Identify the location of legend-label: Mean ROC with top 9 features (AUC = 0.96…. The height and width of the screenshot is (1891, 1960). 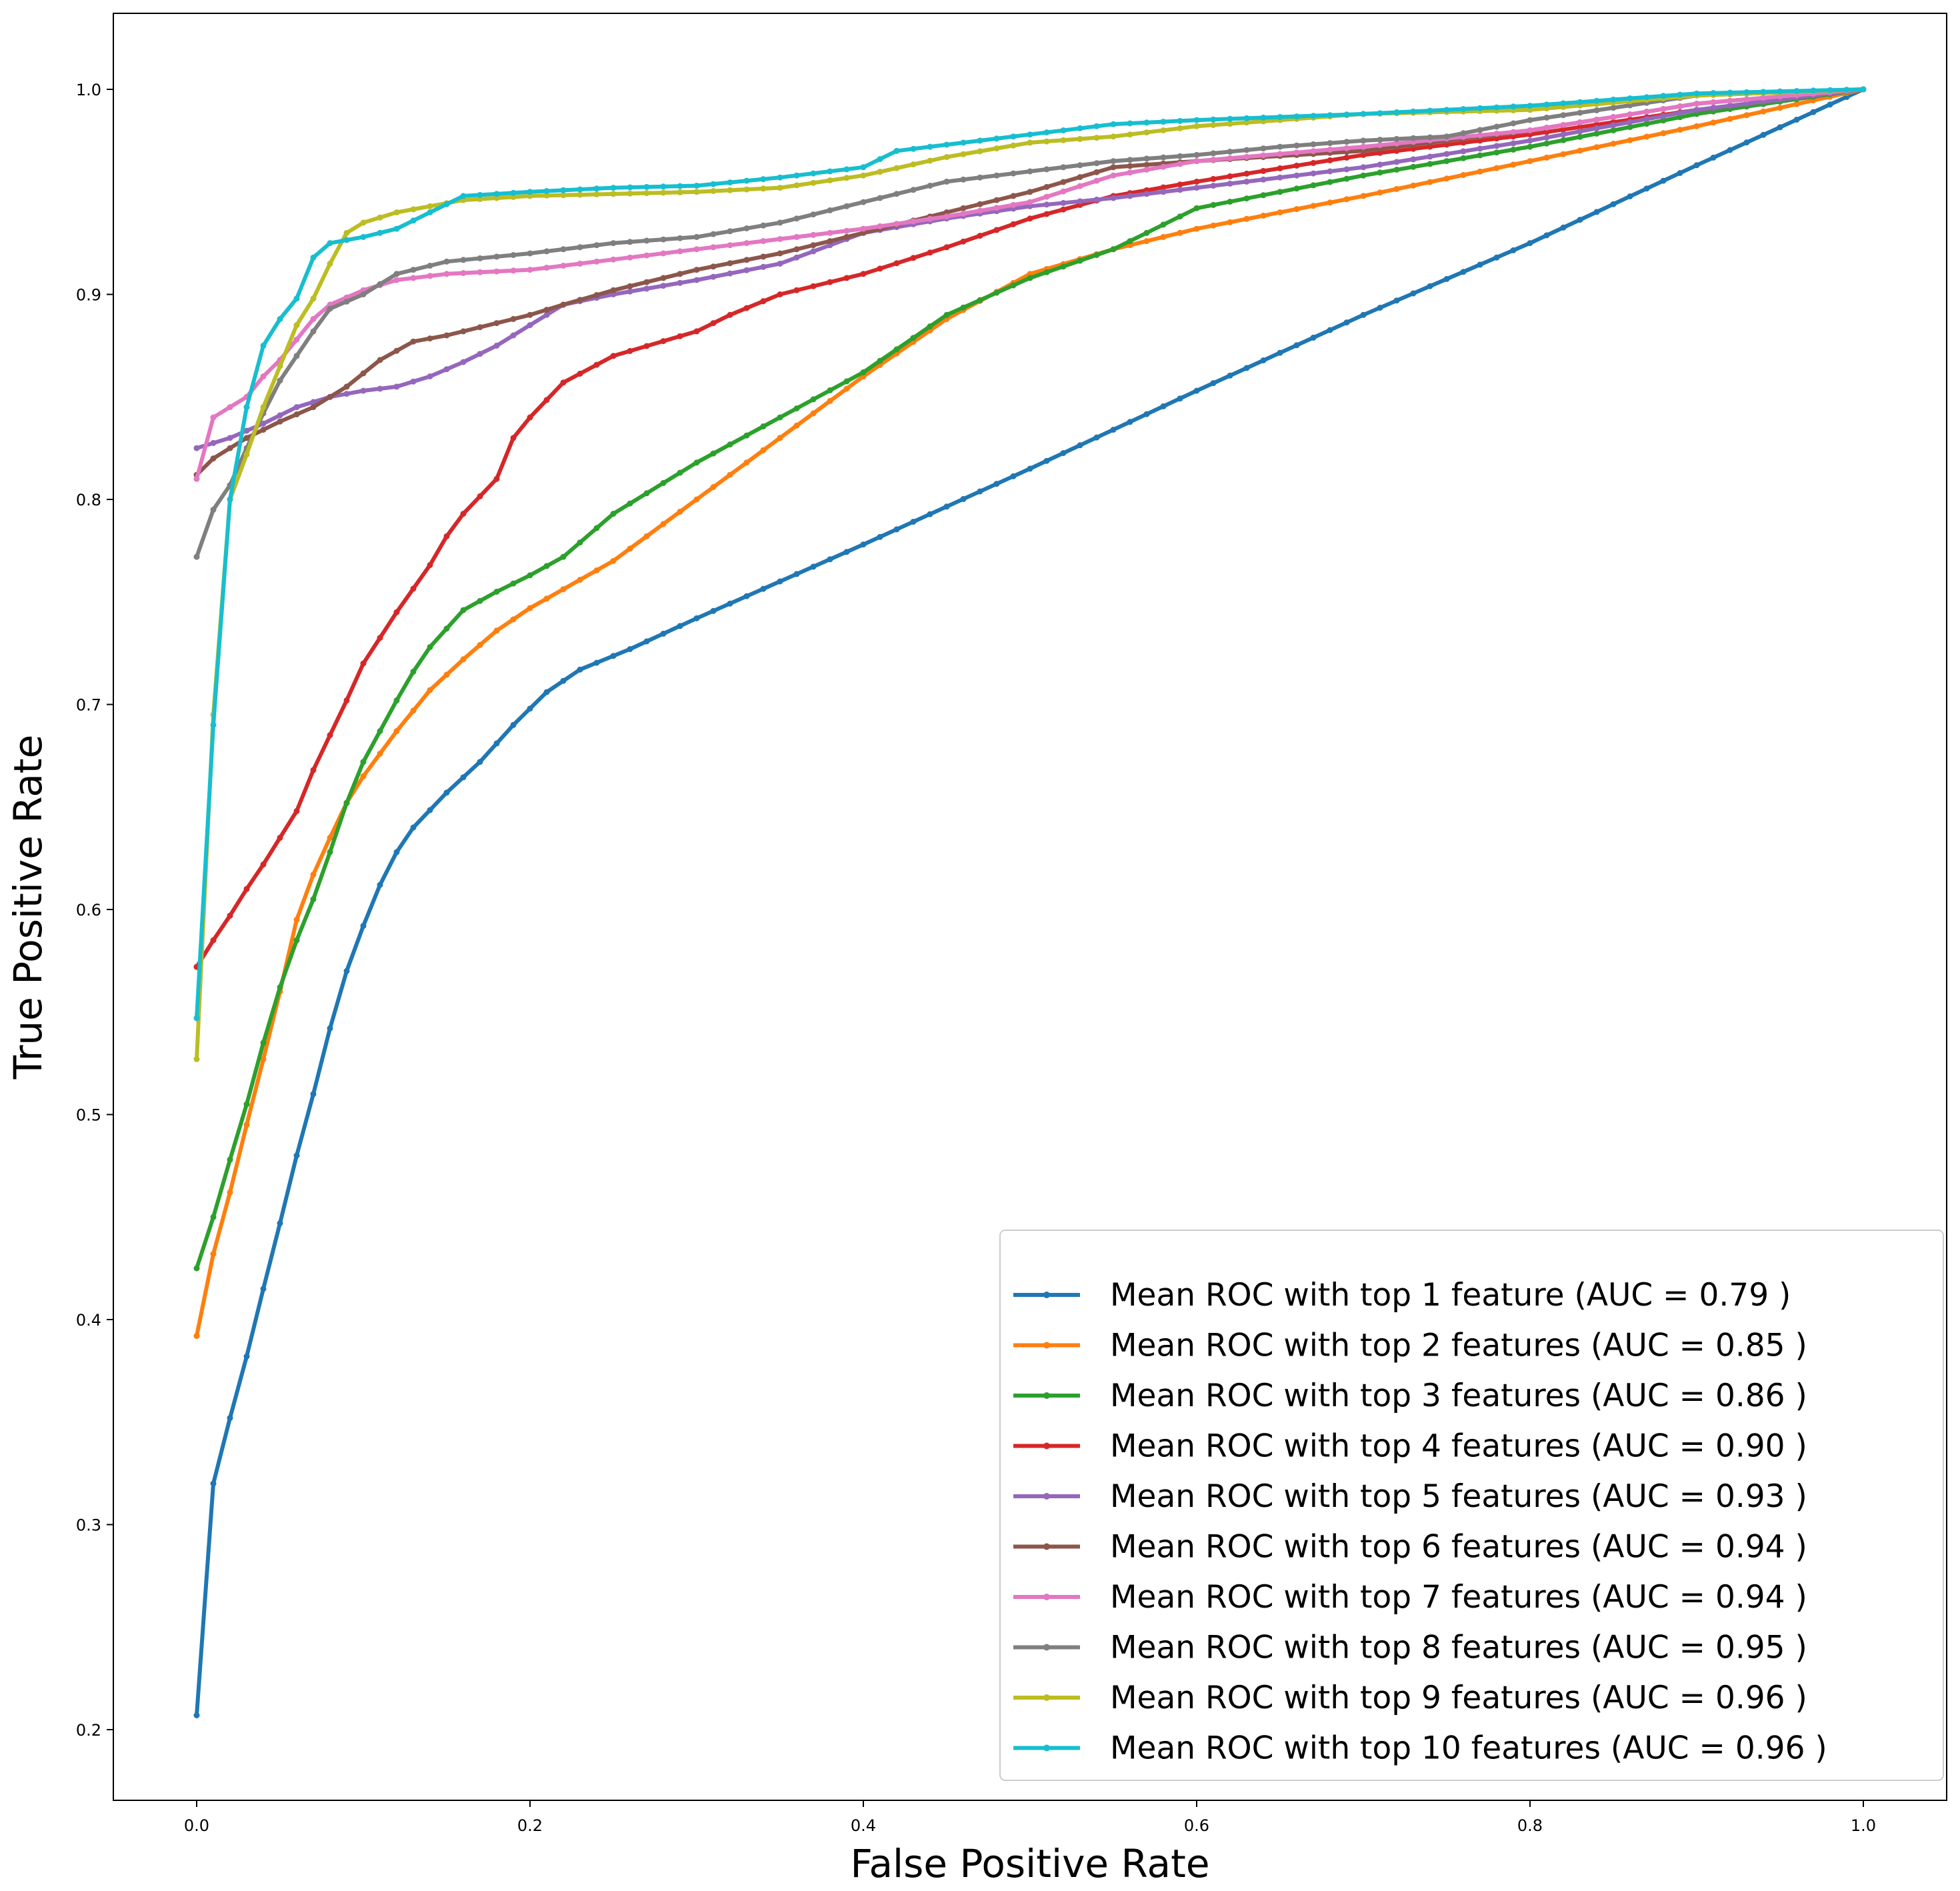
(1458, 1698).